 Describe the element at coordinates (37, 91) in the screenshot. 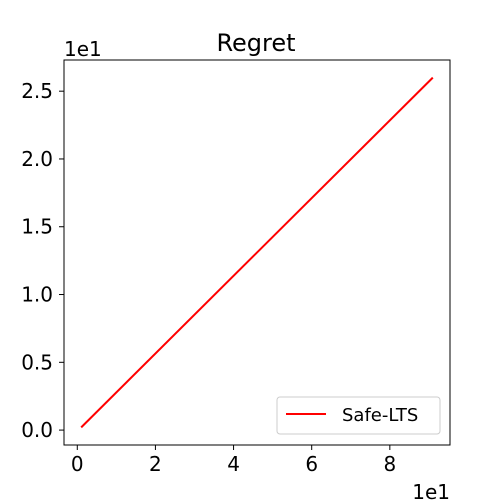

I see `y-tick-label: 2.5` at that location.